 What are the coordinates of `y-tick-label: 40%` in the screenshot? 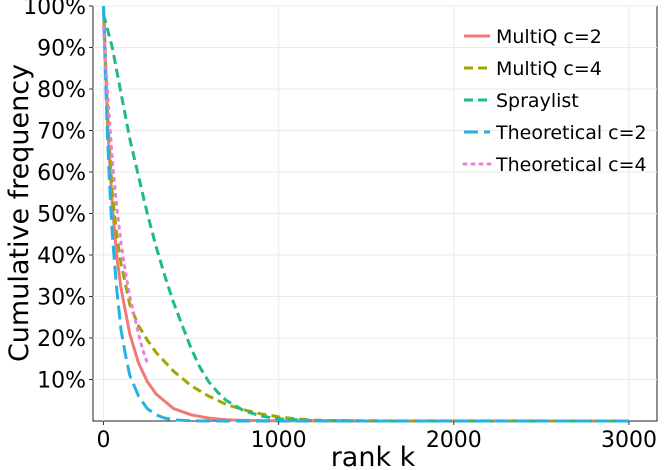 It's located at (61, 256).